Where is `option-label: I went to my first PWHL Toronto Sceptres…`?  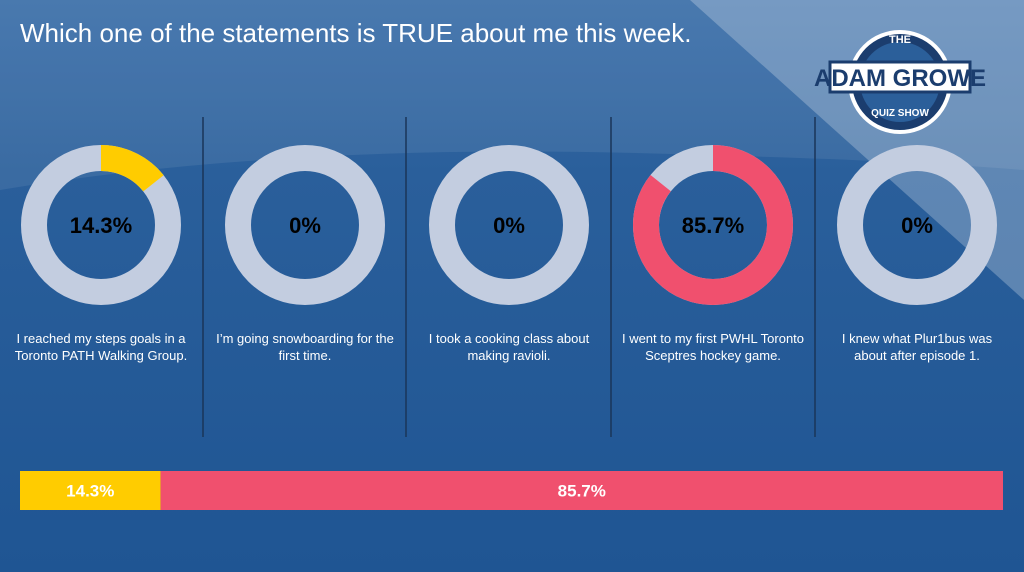 option-label: I went to my first PWHL Toronto Sceptres… is located at coordinates (713, 347).